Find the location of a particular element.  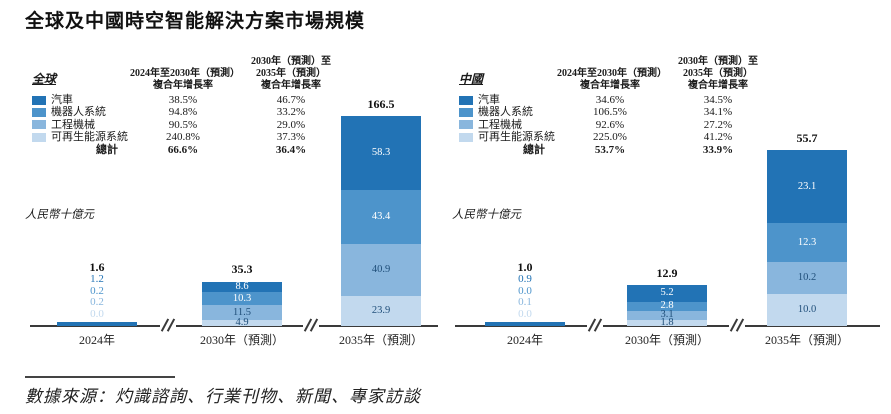

bar-segment: 10.2 is located at coordinates (807, 278).